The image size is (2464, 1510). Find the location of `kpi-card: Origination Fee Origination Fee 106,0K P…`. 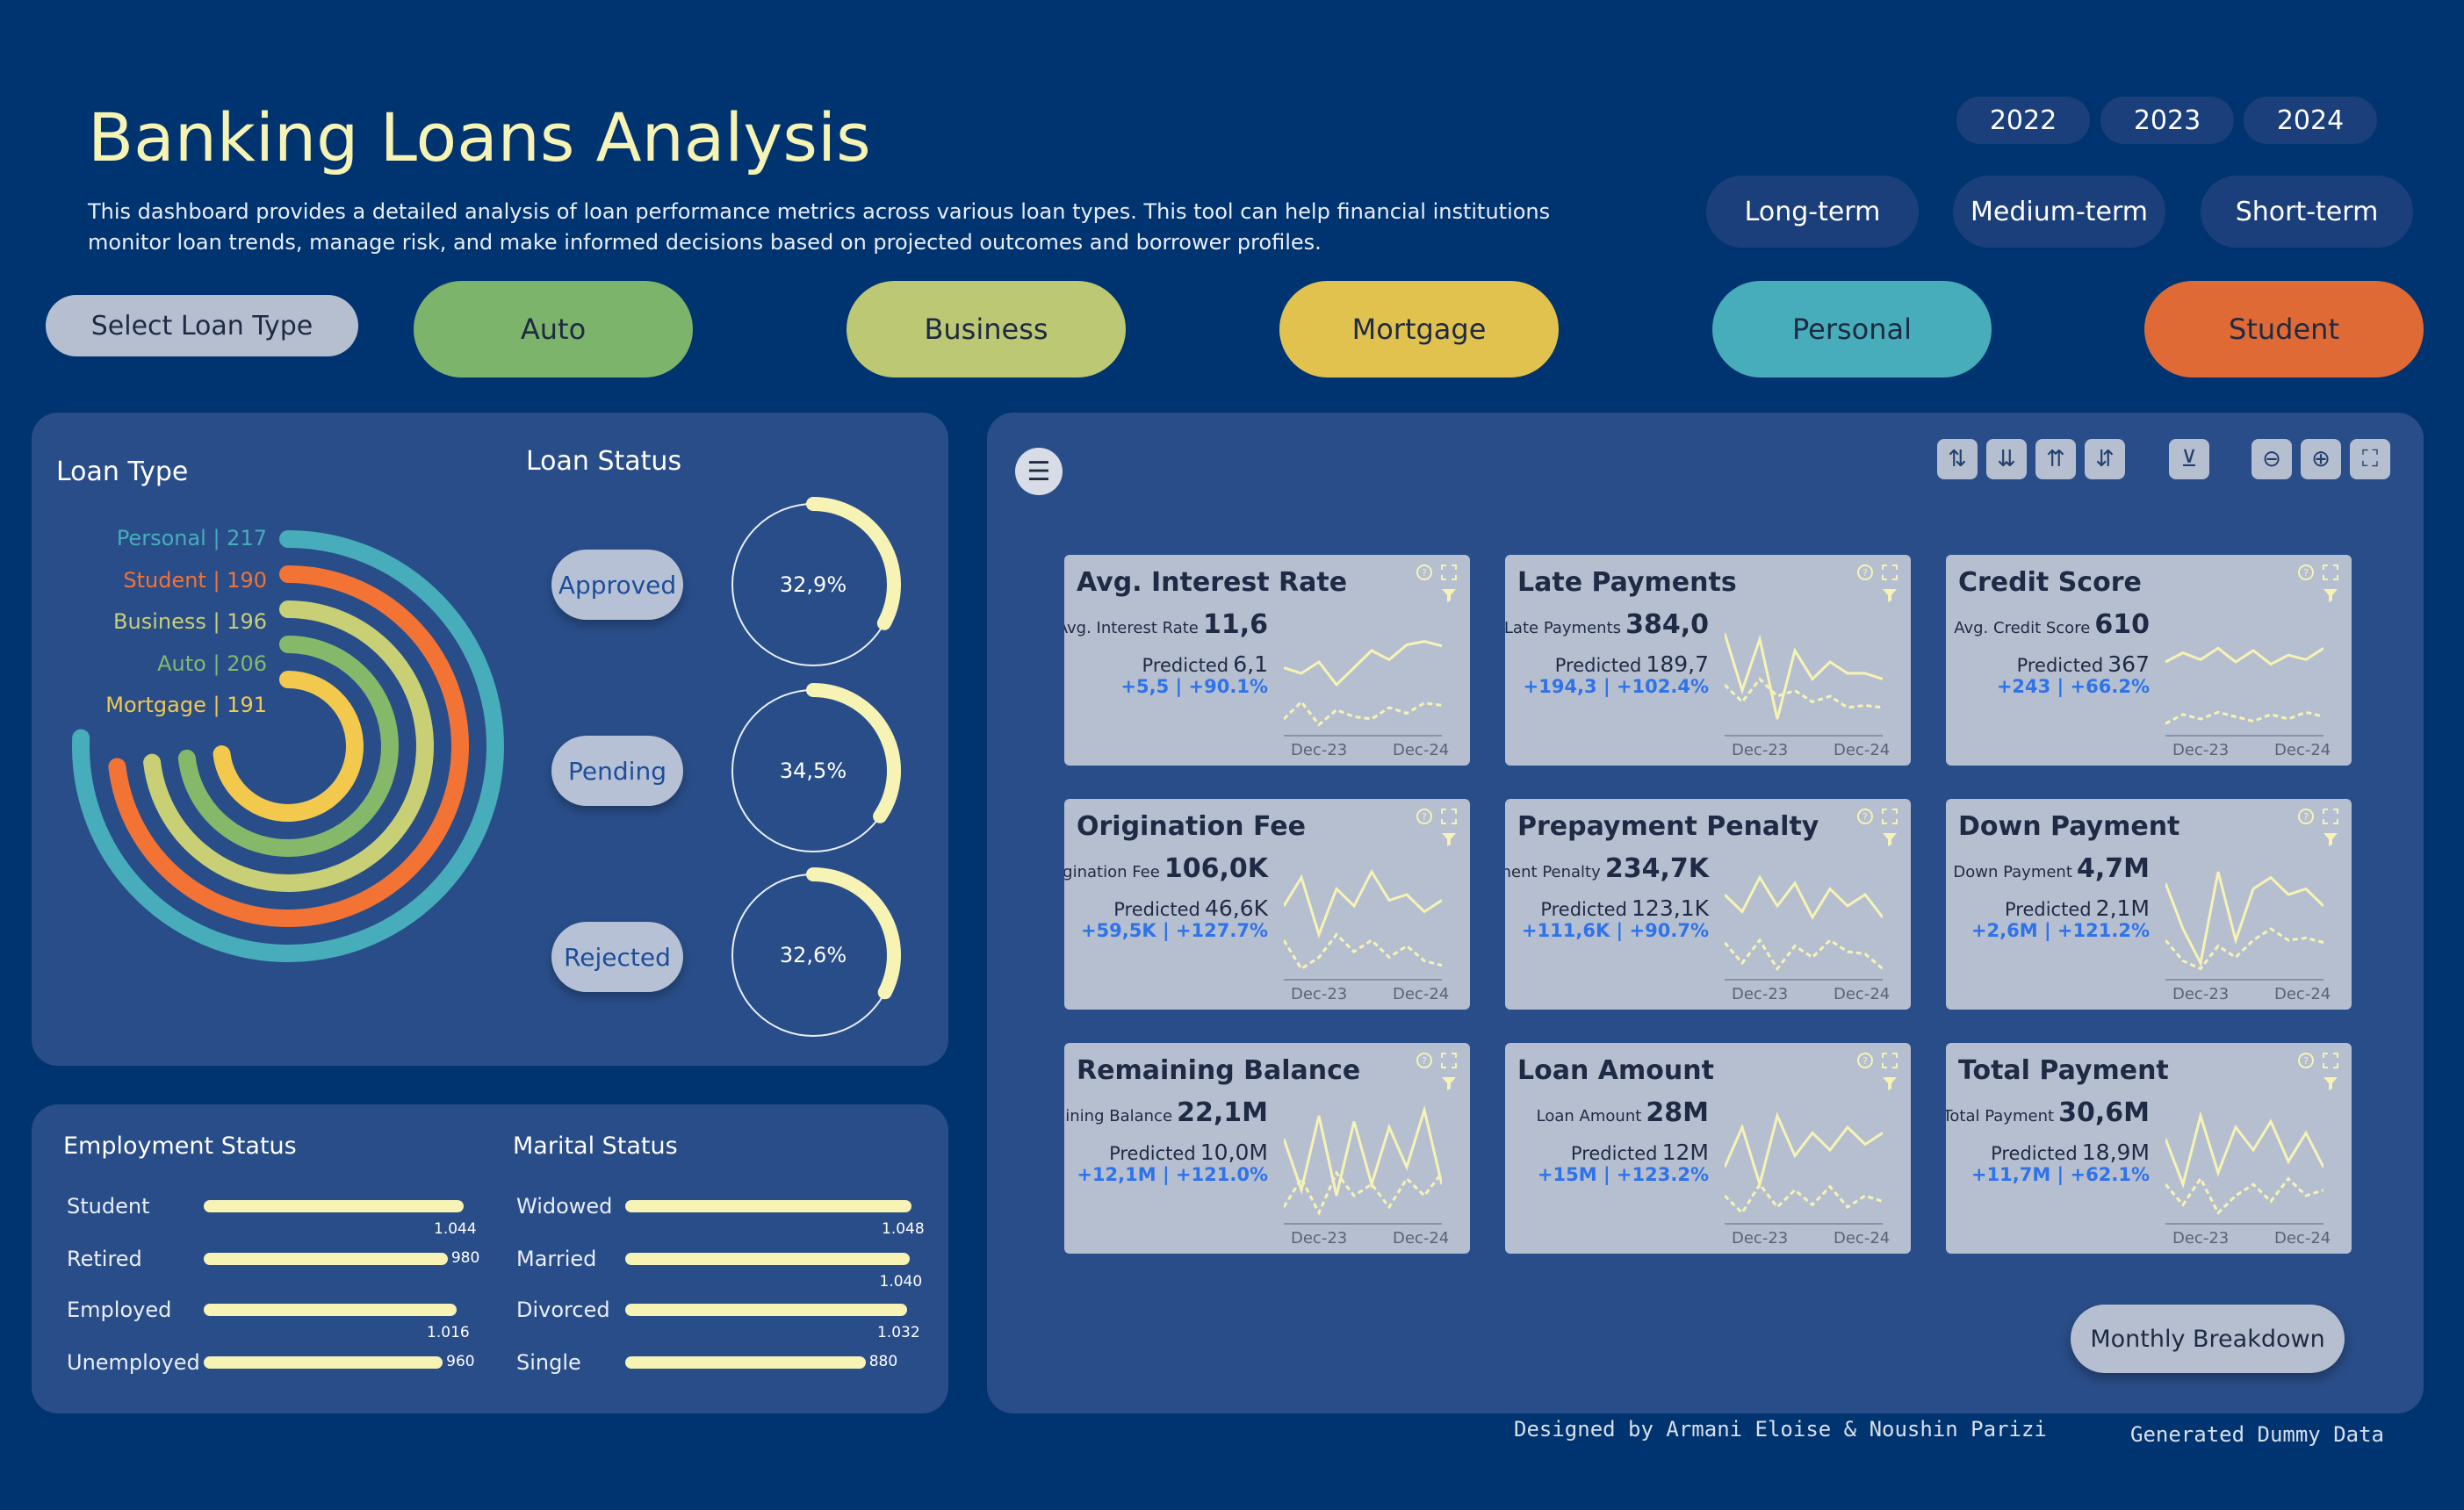

kpi-card: Origination Fee Origination Fee 106,0K P… is located at coordinates (1267, 905).